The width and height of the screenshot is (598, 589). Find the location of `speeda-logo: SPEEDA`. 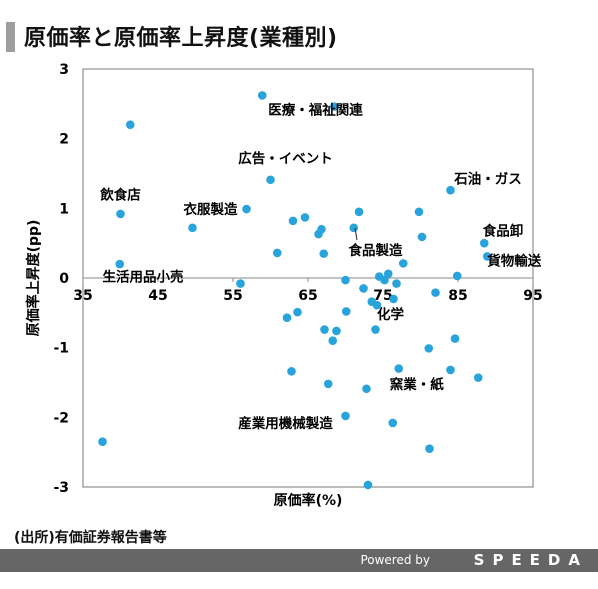

speeda-logo: SPEEDA is located at coordinates (530, 560).